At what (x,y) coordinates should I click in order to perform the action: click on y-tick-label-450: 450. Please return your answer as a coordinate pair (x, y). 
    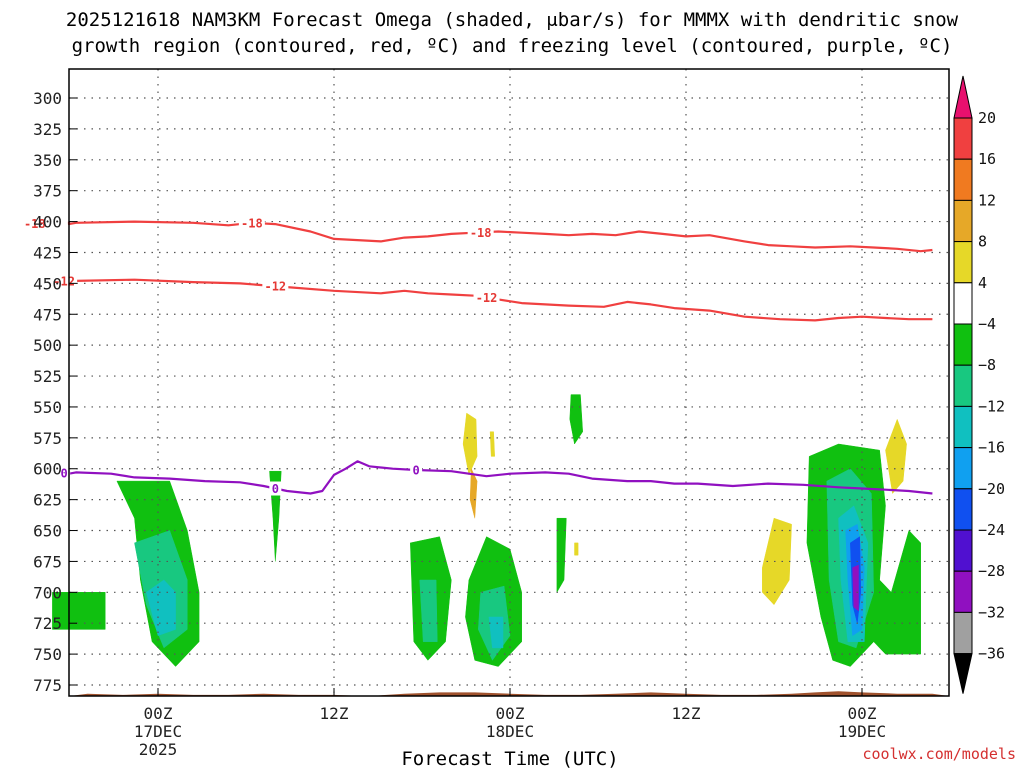
    Looking at the image, I should click on (47, 283).